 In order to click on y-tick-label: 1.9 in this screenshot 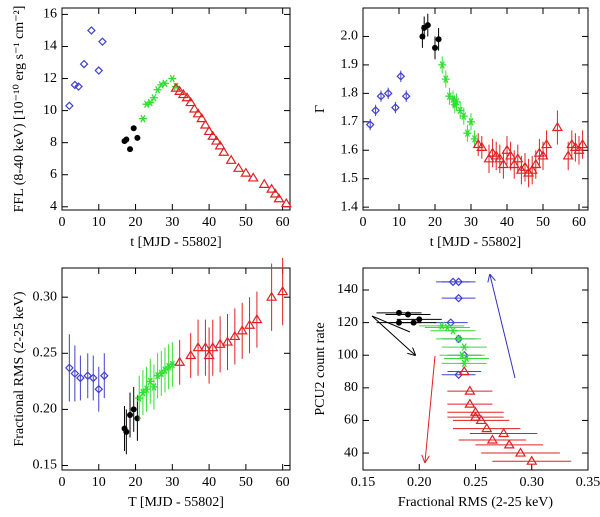, I will do `click(350, 64)`.